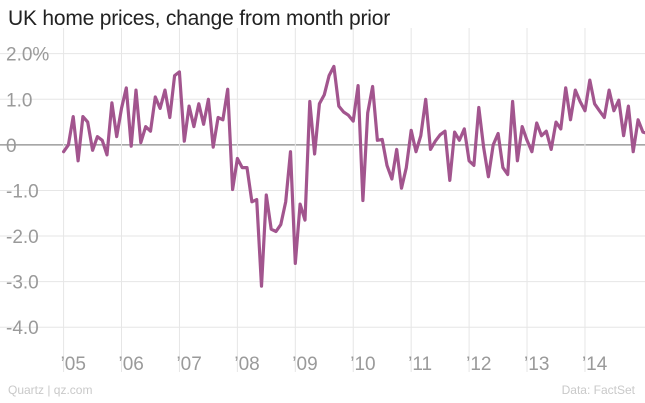 The image size is (645, 403). What do you see at coordinates (22, 237) in the screenshot?
I see `y-tick-label: -2.0` at bounding box center [22, 237].